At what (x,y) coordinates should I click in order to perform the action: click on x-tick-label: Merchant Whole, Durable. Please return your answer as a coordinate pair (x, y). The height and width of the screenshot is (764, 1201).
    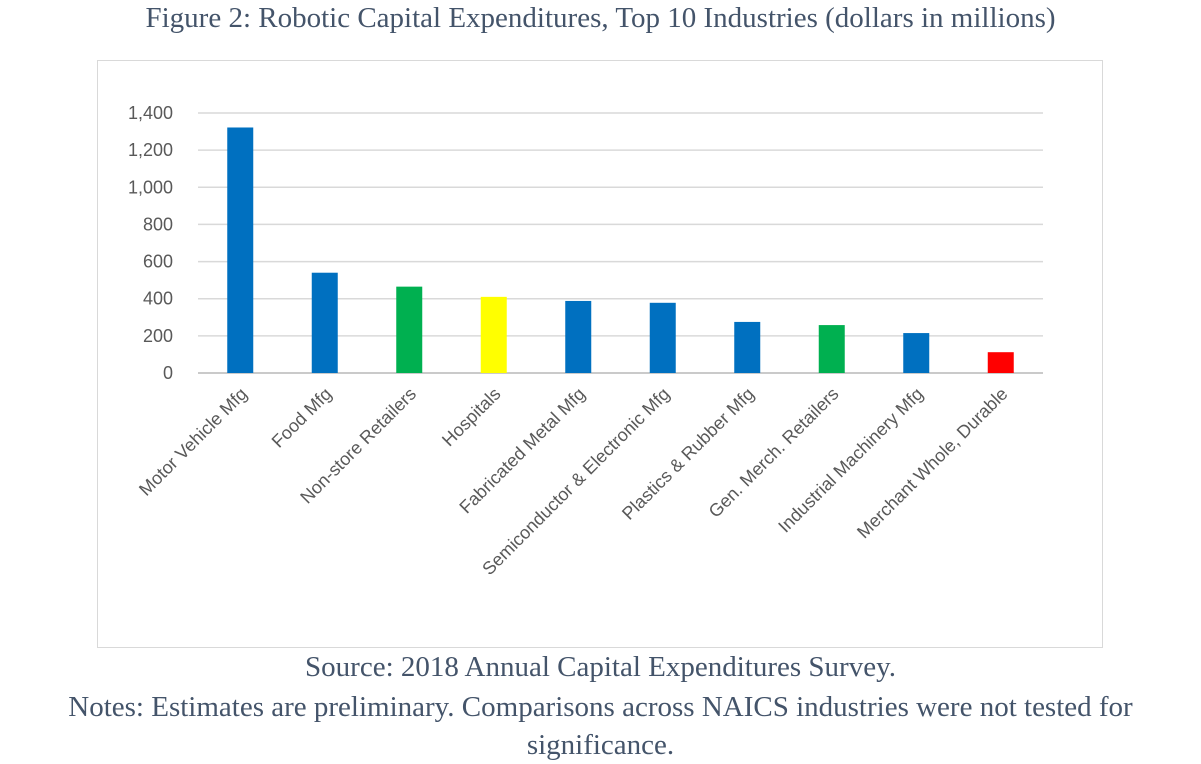
    Looking at the image, I should click on (932, 463).